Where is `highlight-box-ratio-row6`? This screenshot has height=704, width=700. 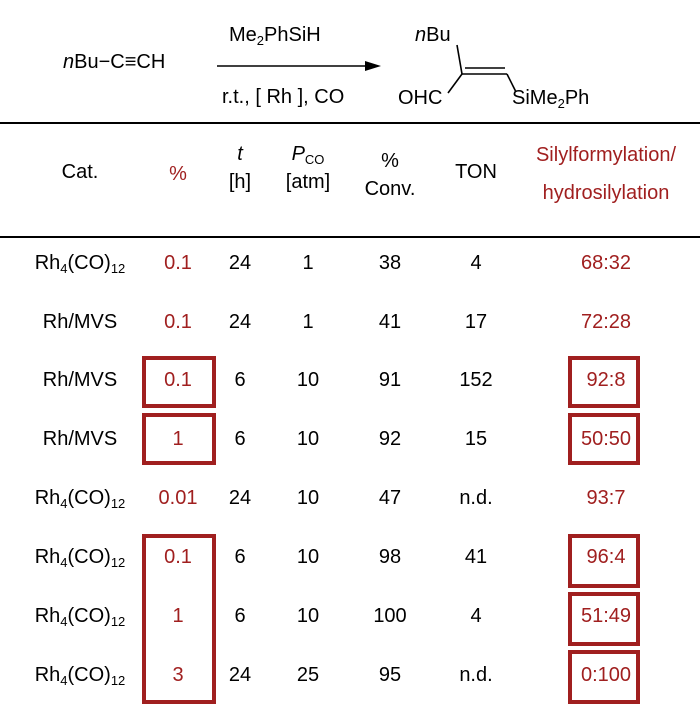
highlight-box-ratio-row6 is located at coordinates (604, 561).